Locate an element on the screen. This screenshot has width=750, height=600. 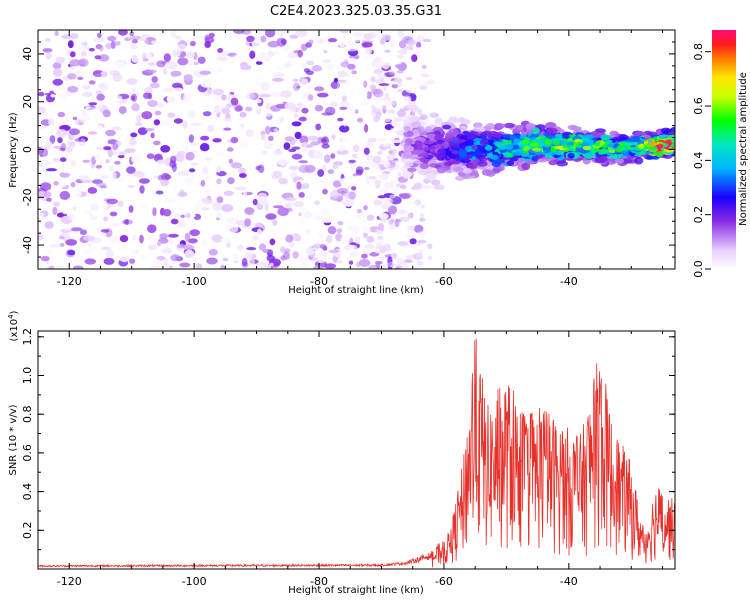
y-tick-label: 0.8 is located at coordinates (27, 414).